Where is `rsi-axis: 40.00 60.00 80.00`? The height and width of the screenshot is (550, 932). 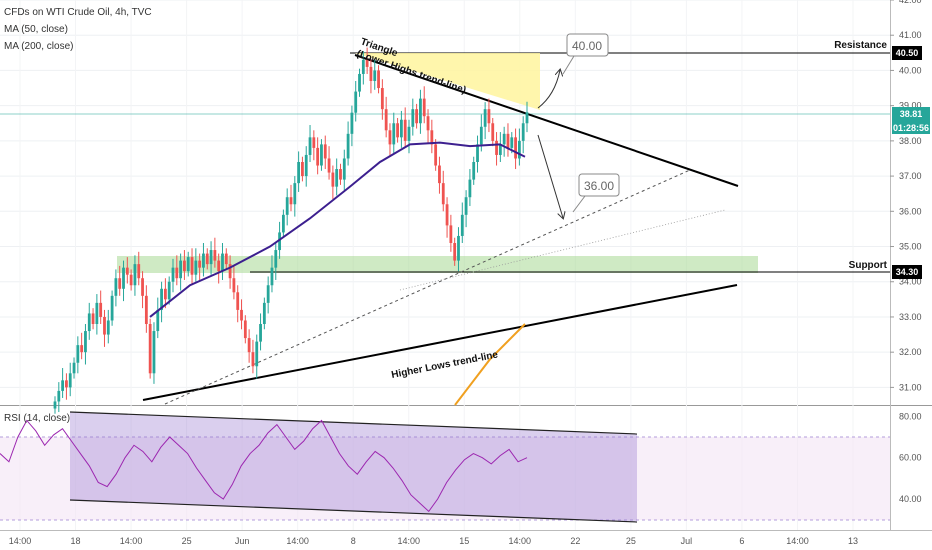 rsi-axis: 40.00 60.00 80.00 is located at coordinates (910, 457).